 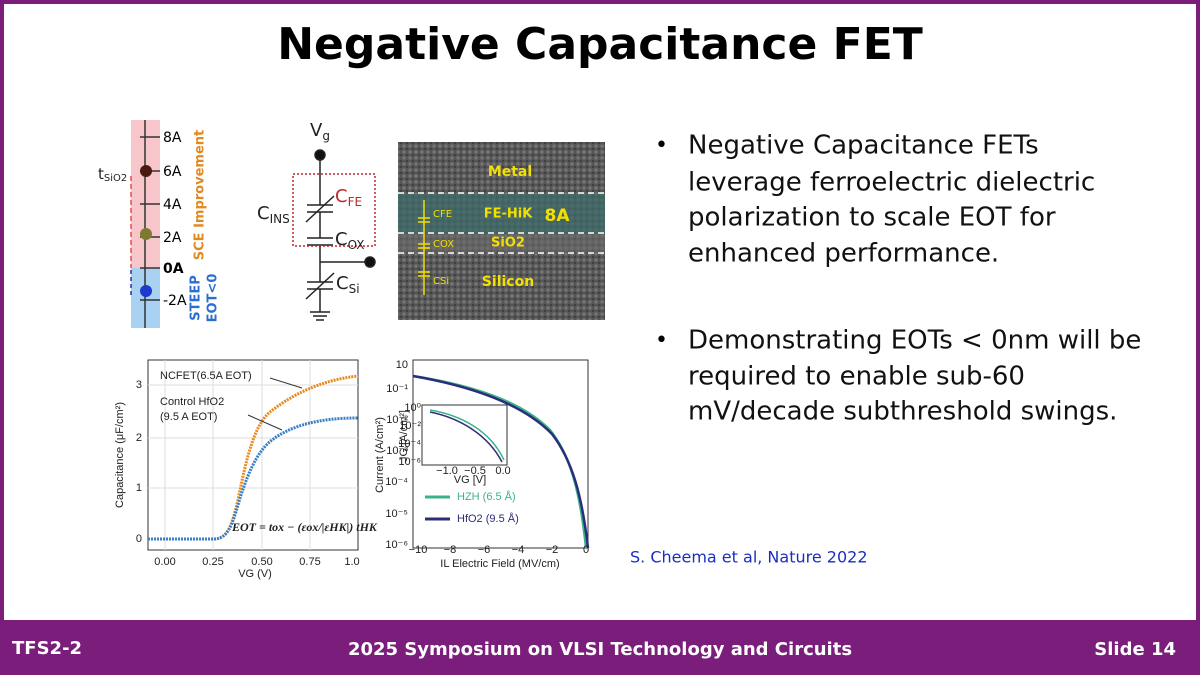 I want to click on scale-tick: 6A, so click(x=172, y=172).